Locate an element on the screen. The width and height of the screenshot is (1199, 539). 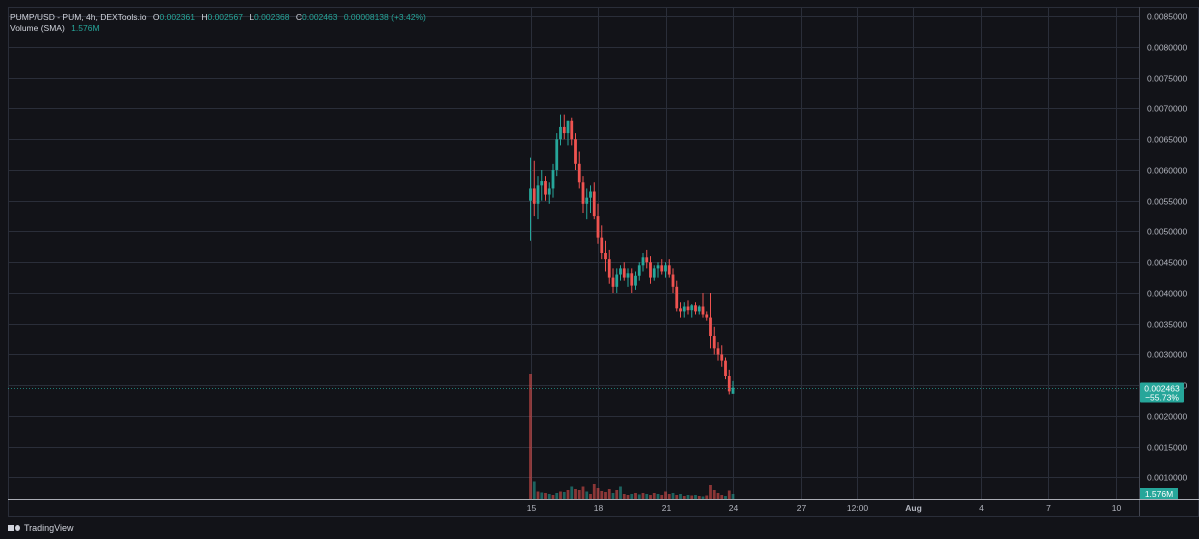
tradingview-logo: TradingView is located at coordinates (41, 528).